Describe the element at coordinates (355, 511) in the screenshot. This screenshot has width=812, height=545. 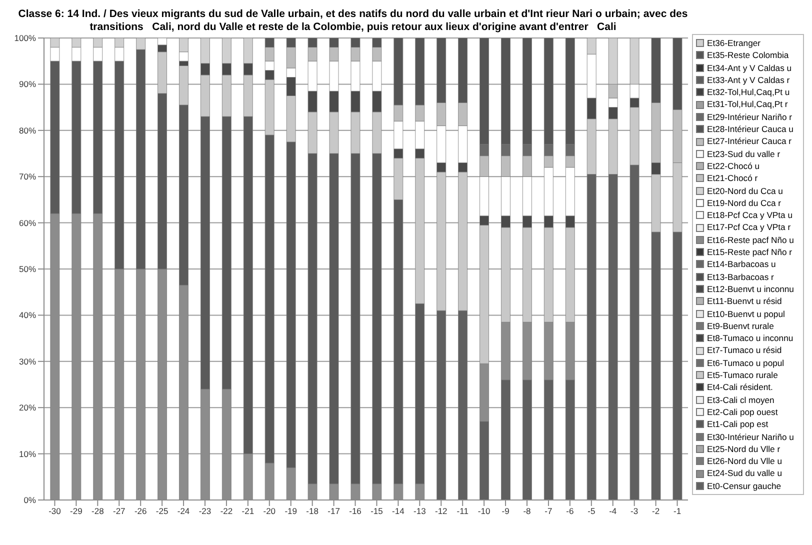
I see `x-tick-label: -16` at that location.